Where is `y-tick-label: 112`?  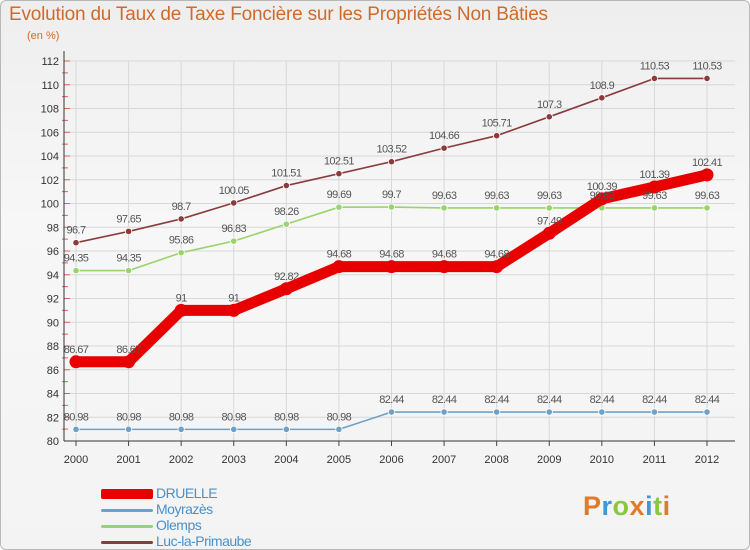
y-tick-label: 112 is located at coordinates (50, 62).